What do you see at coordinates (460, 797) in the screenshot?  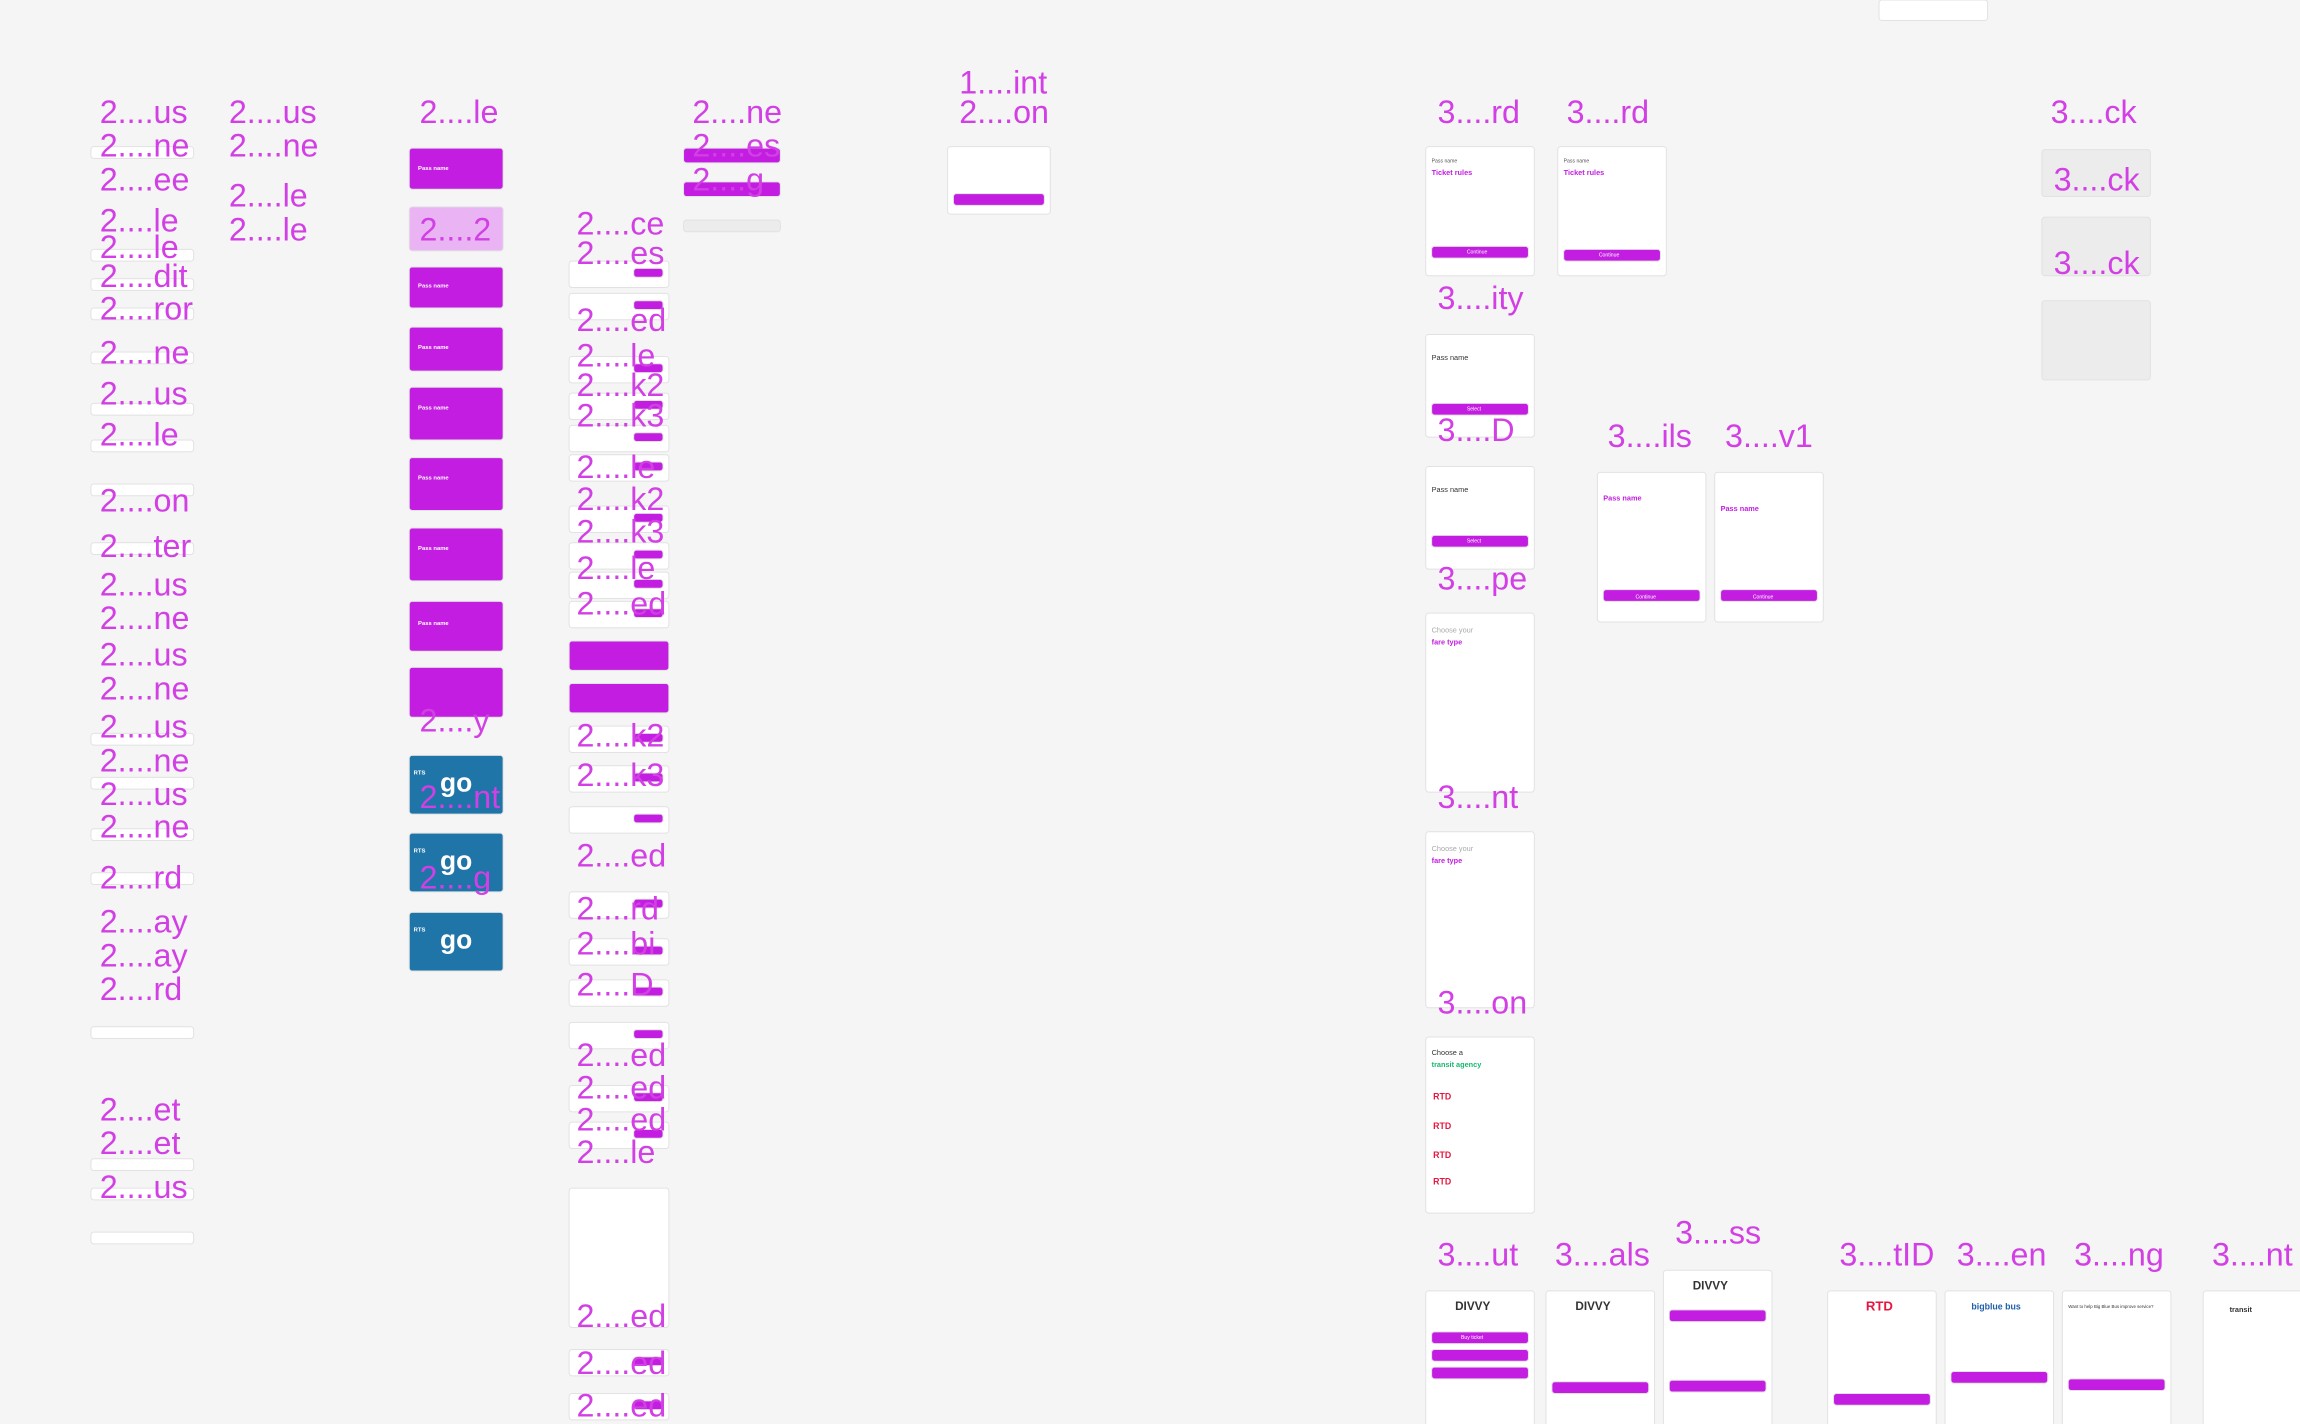 I see `frame-label: 2....nt` at bounding box center [460, 797].